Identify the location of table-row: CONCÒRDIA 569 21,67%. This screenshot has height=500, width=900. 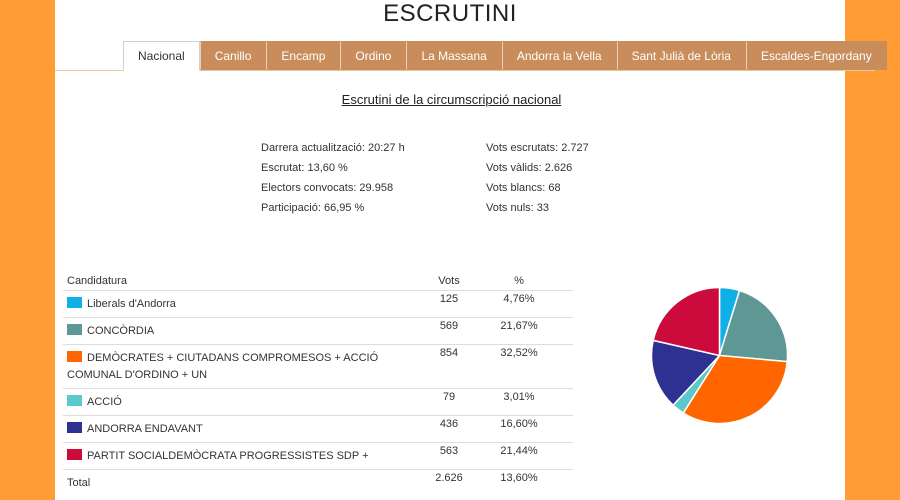
(318, 331).